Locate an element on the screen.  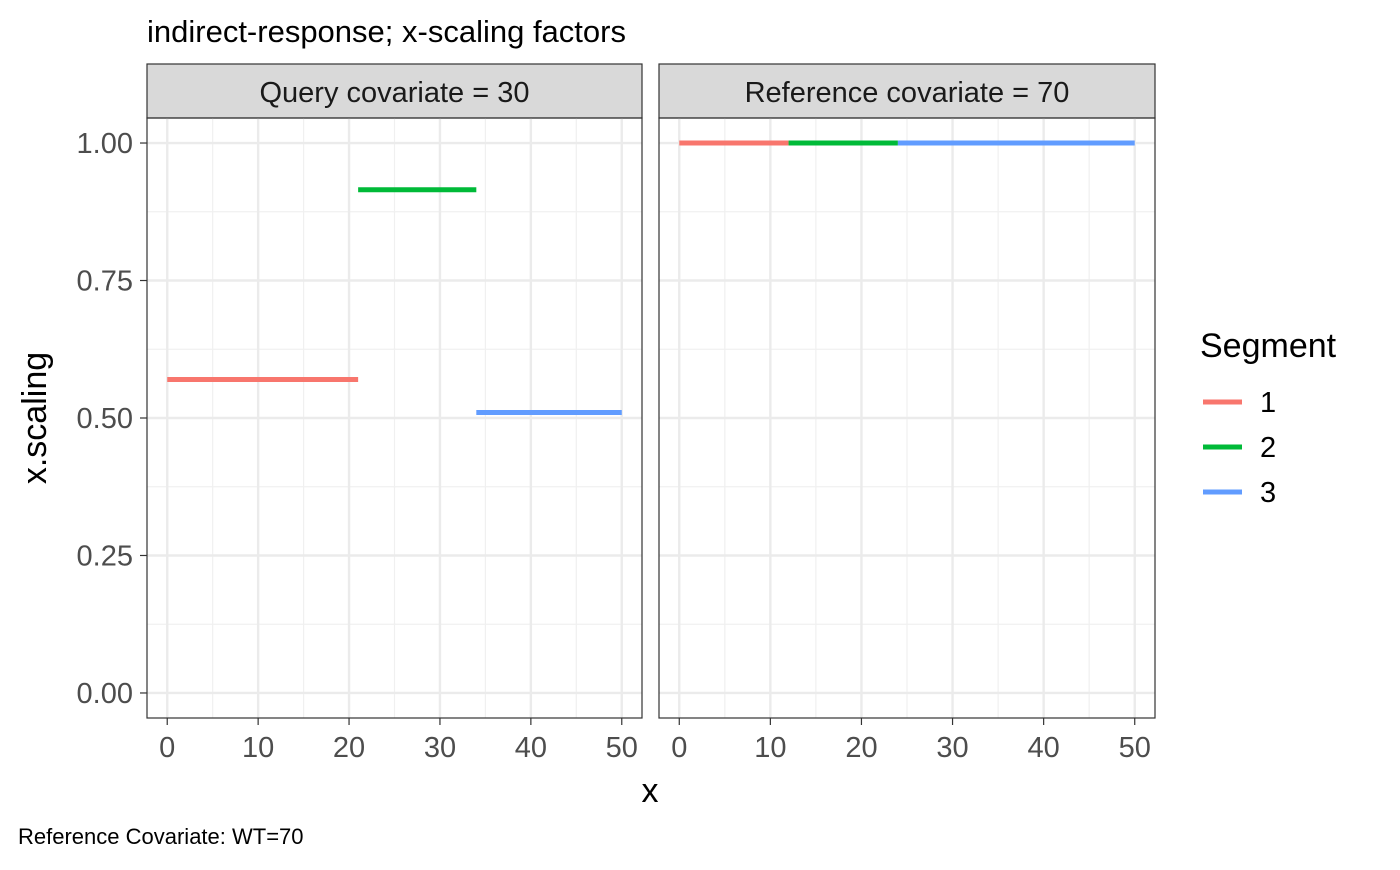
segments-query is located at coordinates (394, 301).